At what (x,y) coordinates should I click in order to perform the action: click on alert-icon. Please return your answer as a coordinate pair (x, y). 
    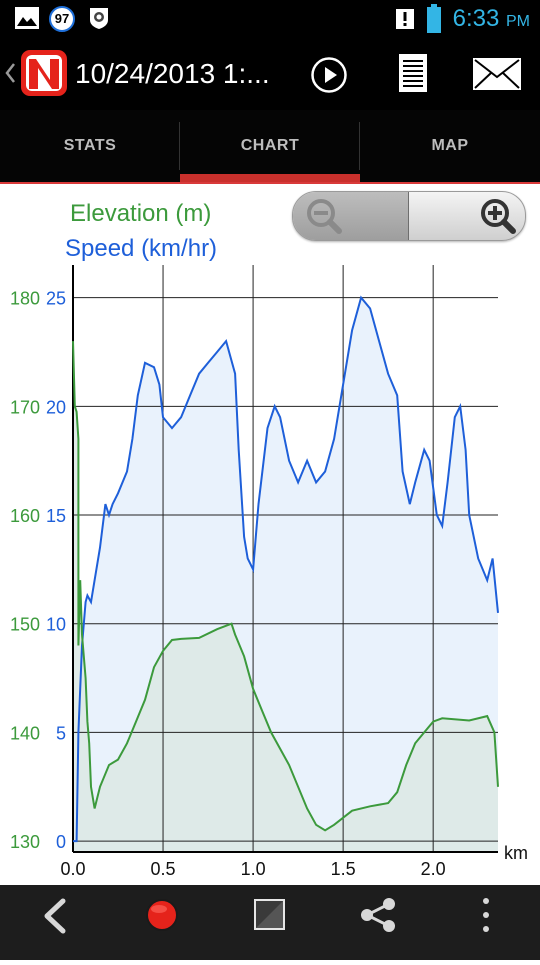
    Looking at the image, I should click on (405, 21).